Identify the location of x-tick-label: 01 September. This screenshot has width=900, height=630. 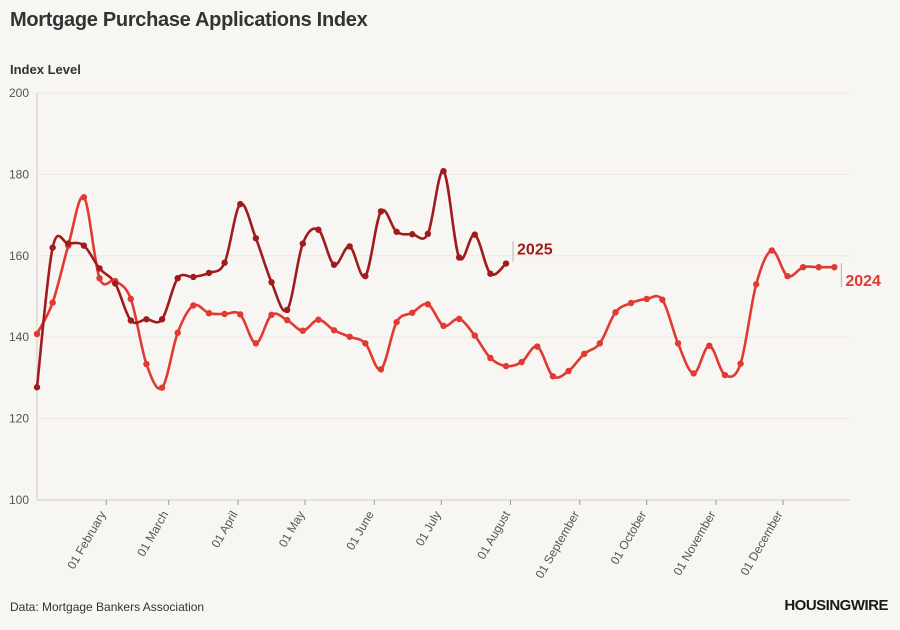
(558, 545).